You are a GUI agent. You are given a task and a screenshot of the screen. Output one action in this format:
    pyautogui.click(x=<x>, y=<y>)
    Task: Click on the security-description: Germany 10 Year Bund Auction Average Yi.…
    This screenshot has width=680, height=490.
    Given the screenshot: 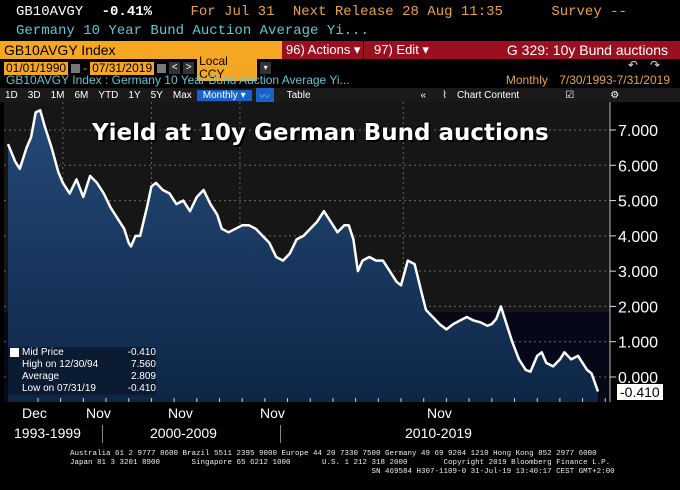 What is the action you would take?
    pyautogui.click(x=192, y=31)
    